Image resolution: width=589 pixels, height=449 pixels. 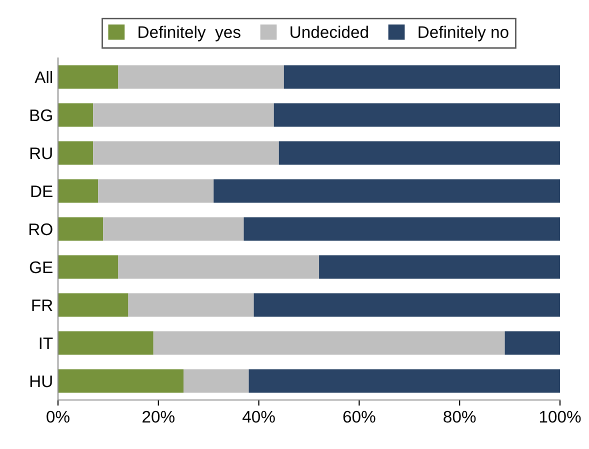 What do you see at coordinates (41, 192) in the screenshot?
I see `y-tick-label: DE` at bounding box center [41, 192].